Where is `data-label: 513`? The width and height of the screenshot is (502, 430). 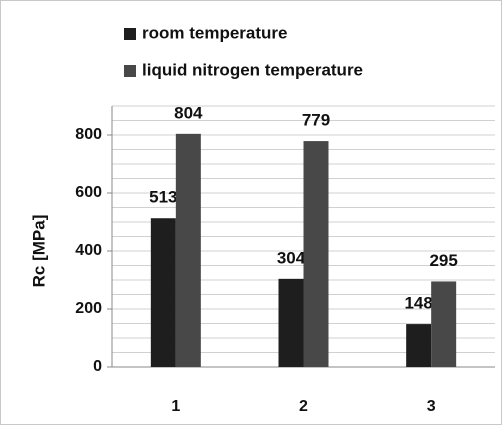 data-label: 513 is located at coordinates (163, 197).